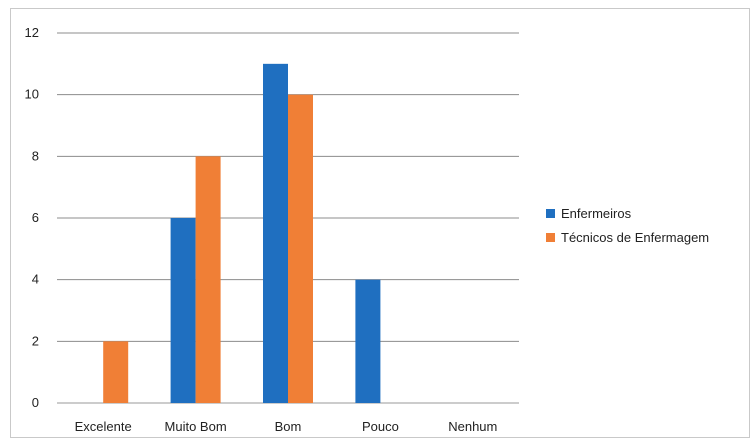  Describe the element at coordinates (596, 213) in the screenshot. I see `legend-label: Enfermeiros` at that location.